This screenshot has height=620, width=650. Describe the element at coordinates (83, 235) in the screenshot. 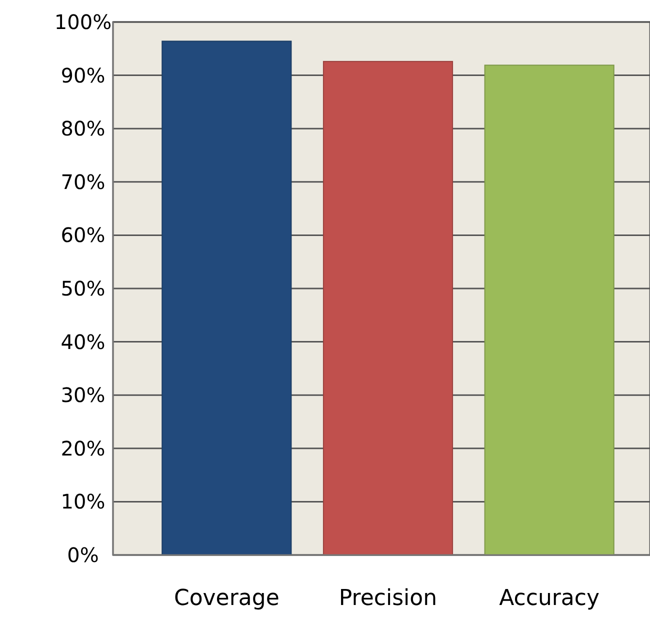

I see `y-tick-label: 60%` at that location.